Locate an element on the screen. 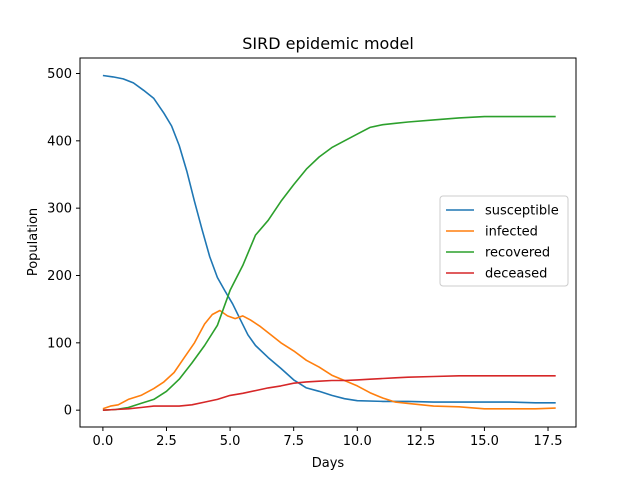 This screenshot has height=480, width=640. y-tick-label: 300 is located at coordinates (59, 209).